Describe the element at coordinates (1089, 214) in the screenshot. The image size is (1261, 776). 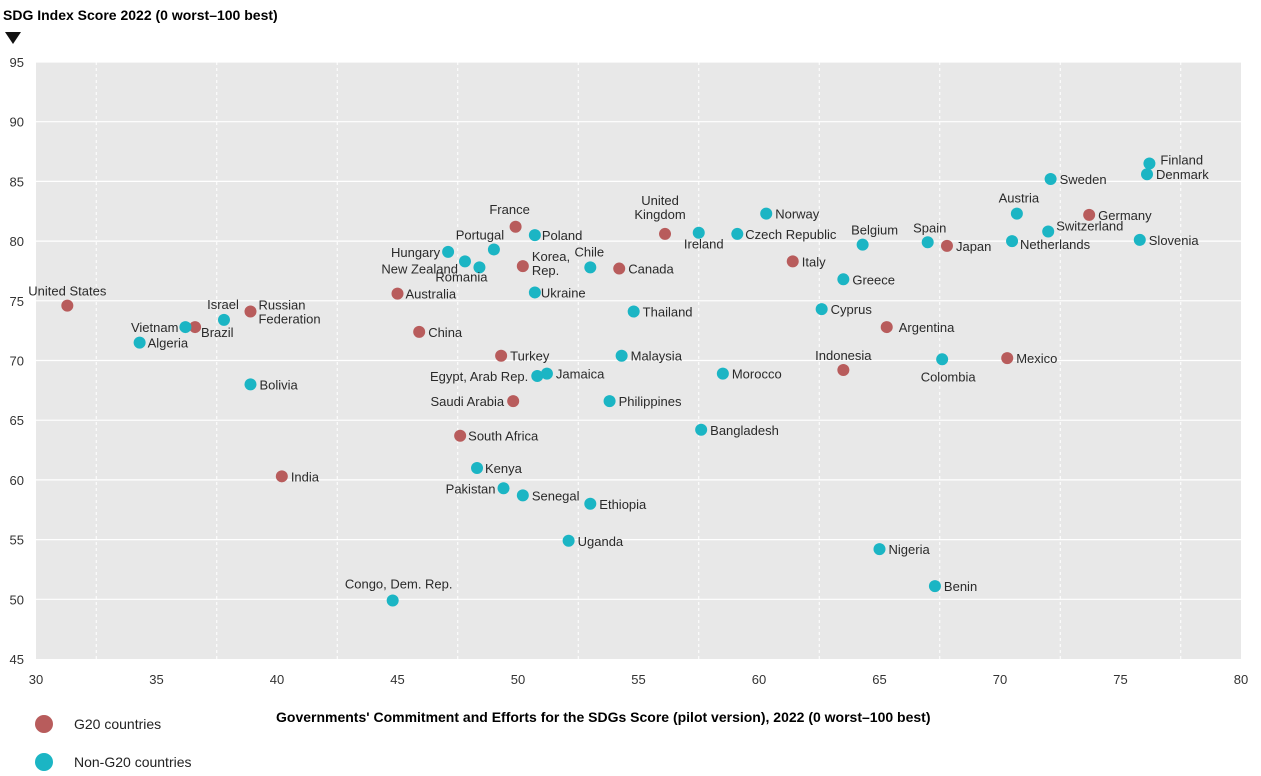
I see `point-germany` at that location.